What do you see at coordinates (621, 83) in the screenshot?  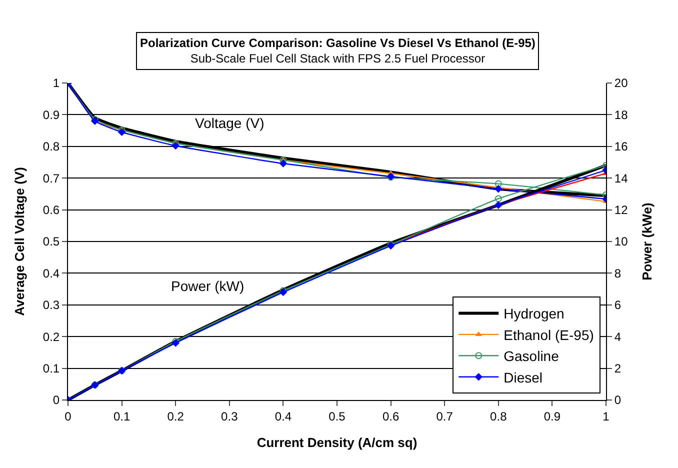 I see `y2-tick-label: 20` at bounding box center [621, 83].